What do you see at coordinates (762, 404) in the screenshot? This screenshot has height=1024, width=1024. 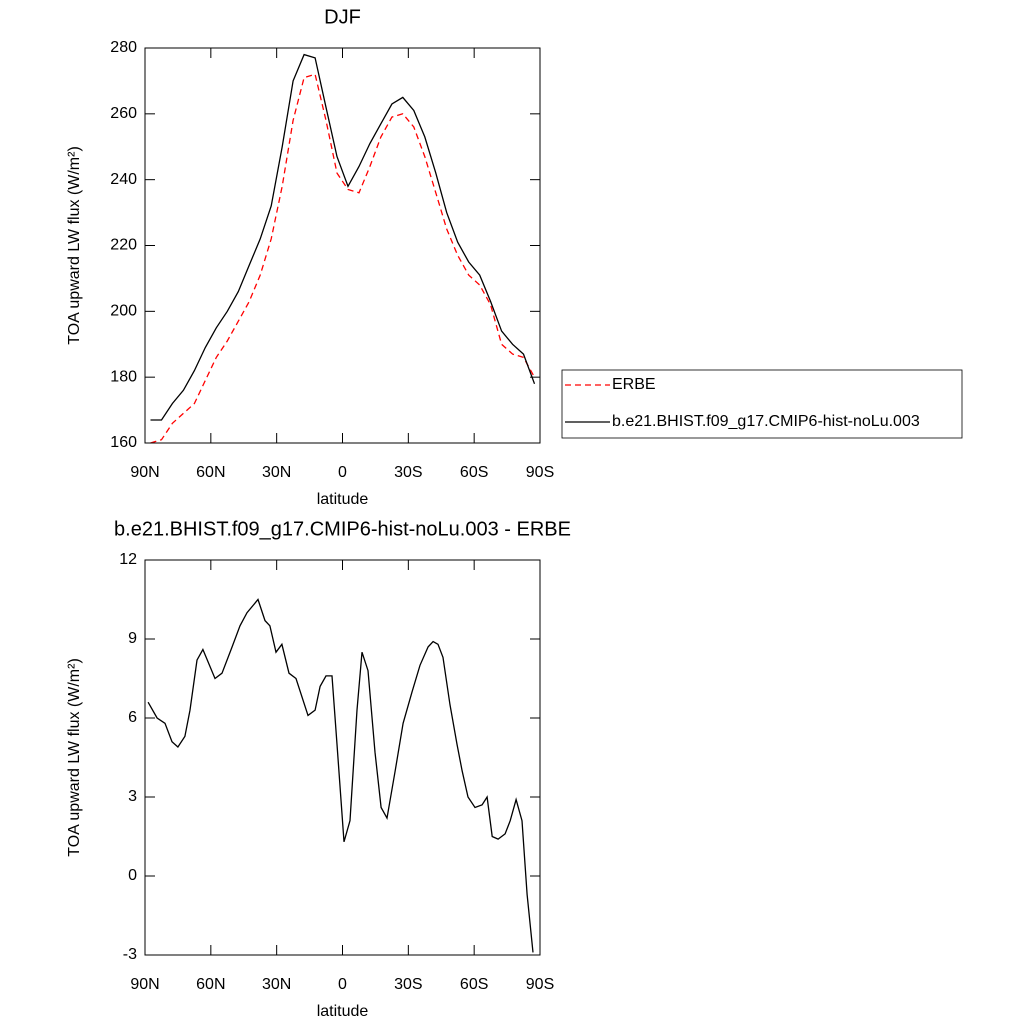 I see `legend-box` at bounding box center [762, 404].